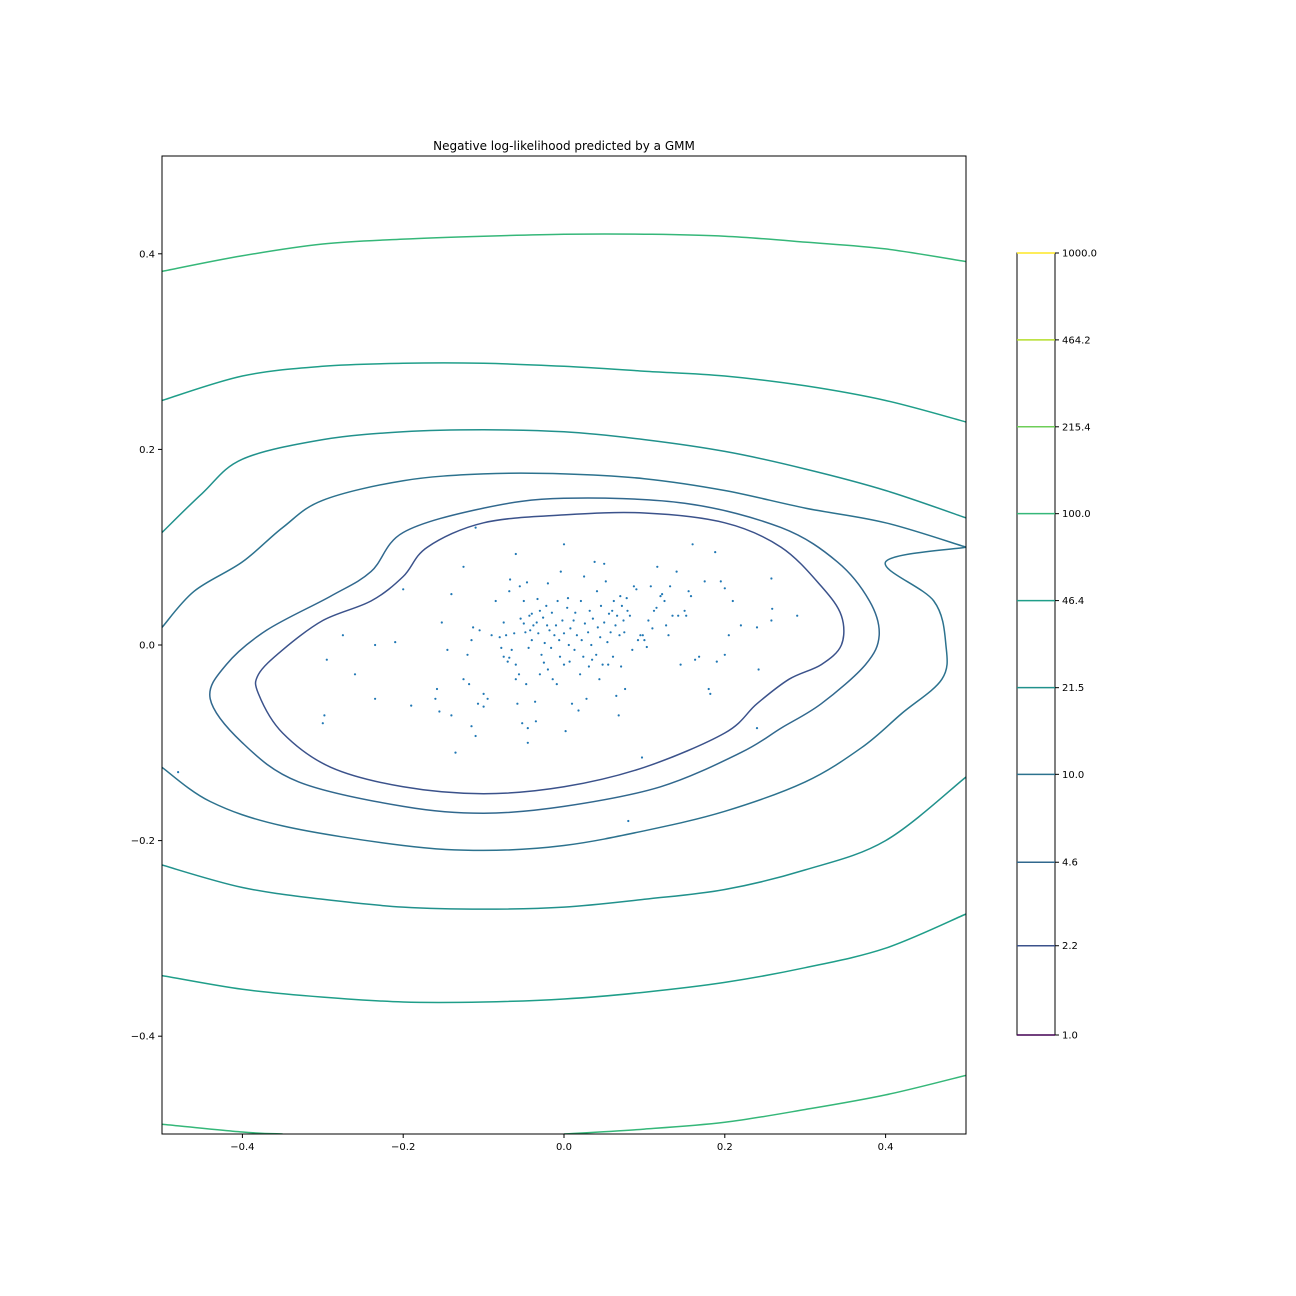 This screenshot has width=1296, height=1296. What do you see at coordinates (1076, 514) in the screenshot?
I see `colorbar-tick-label: 100.0` at bounding box center [1076, 514].